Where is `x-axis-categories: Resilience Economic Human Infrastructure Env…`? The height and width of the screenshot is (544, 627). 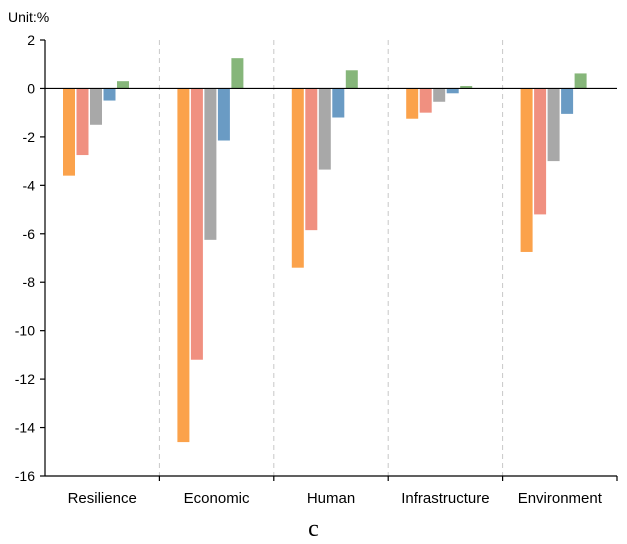 x-axis-categories: Resilience Economic Human Infrastructure Env… is located at coordinates (343, 491).